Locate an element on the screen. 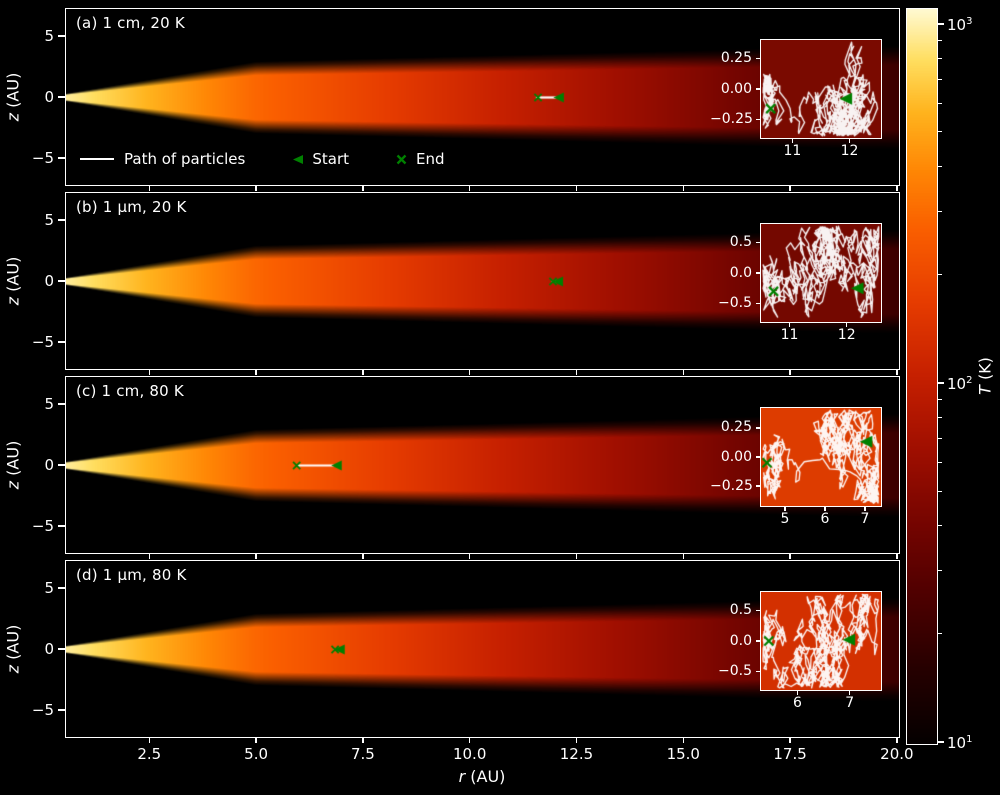 The width and height of the screenshot is (1000, 795). x-tick-label: 20.0 is located at coordinates (897, 754).